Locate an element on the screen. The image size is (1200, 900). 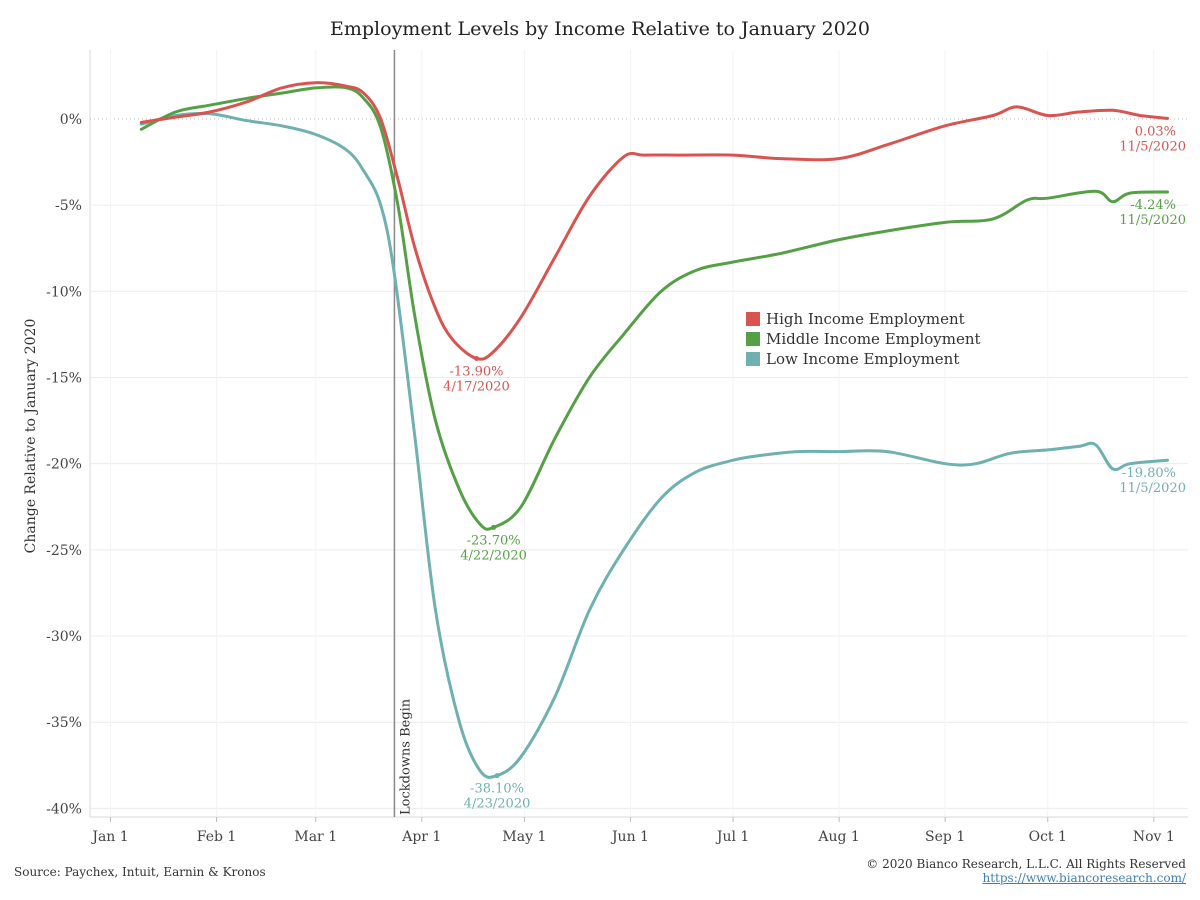
lockdown-event-label: Lockdowns Begin is located at coordinates (405, 756).